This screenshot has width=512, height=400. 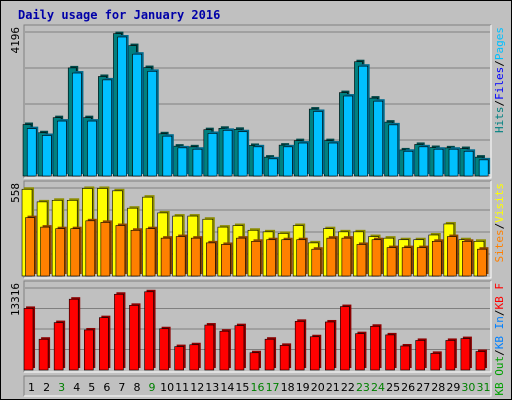 What do you see at coordinates (303, 387) in the screenshot?
I see `day-label-19: 19` at bounding box center [303, 387].